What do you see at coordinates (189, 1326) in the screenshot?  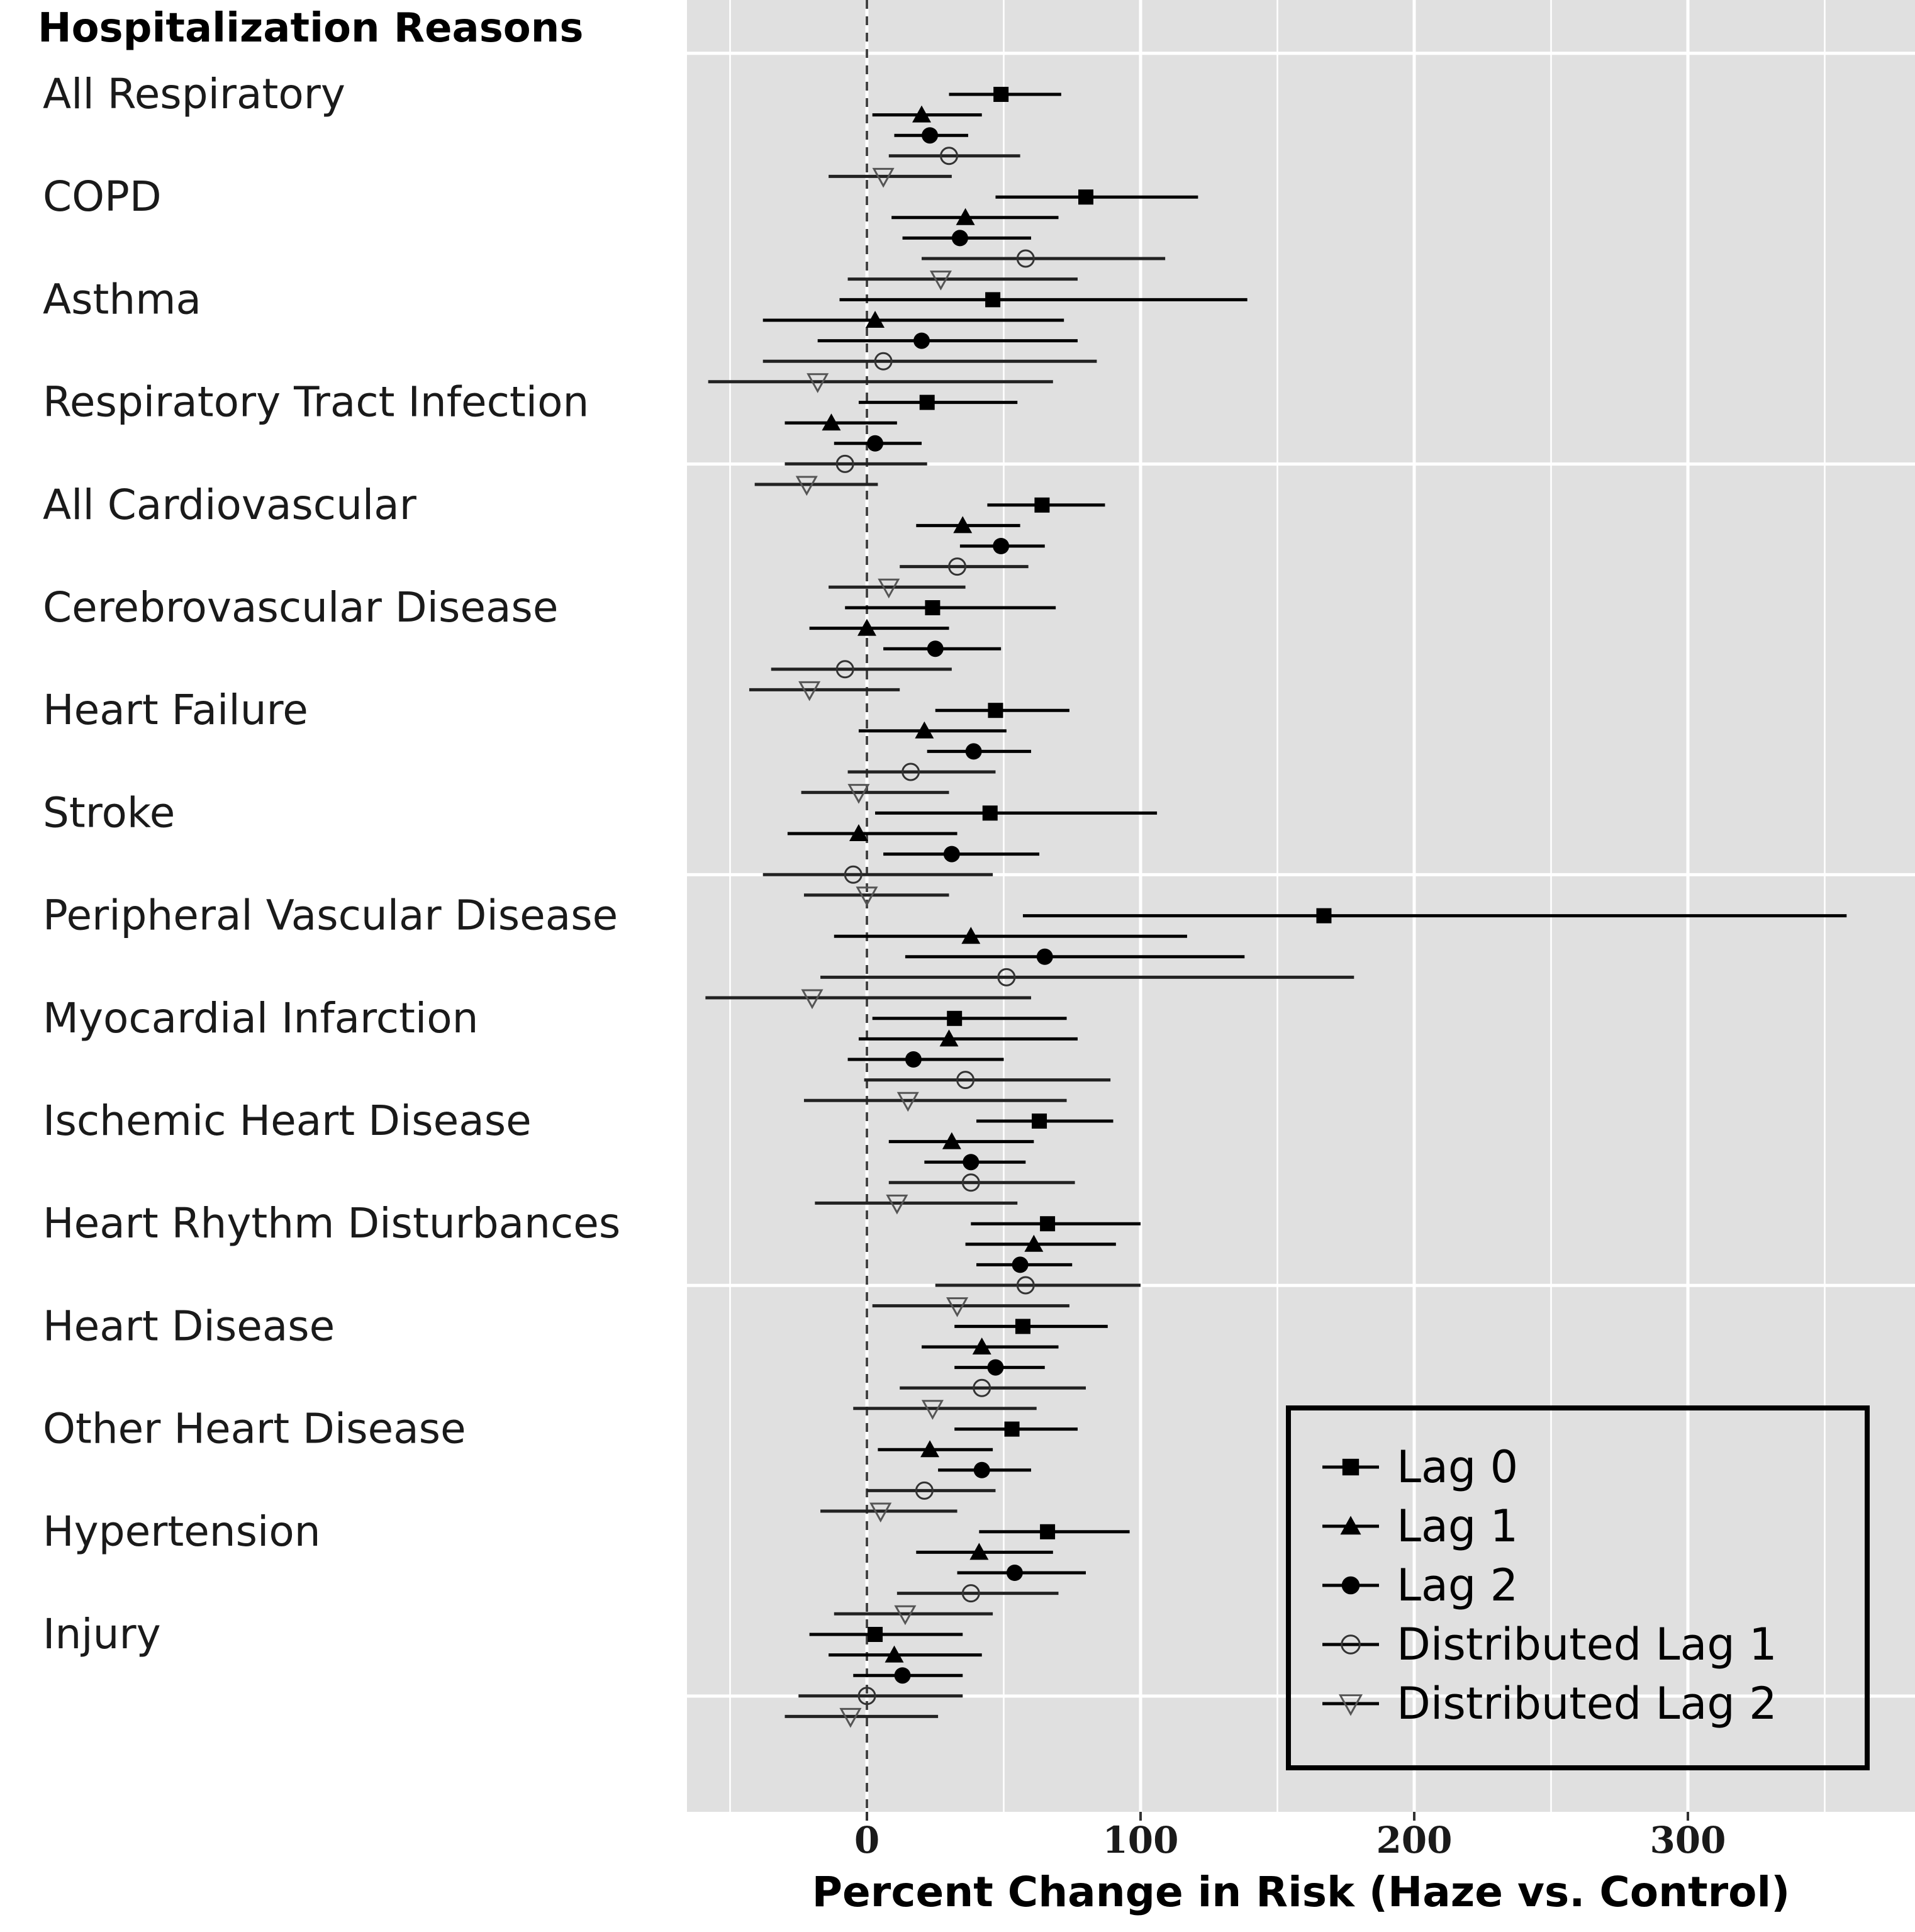 I see `category-label: Heart Disease` at bounding box center [189, 1326].